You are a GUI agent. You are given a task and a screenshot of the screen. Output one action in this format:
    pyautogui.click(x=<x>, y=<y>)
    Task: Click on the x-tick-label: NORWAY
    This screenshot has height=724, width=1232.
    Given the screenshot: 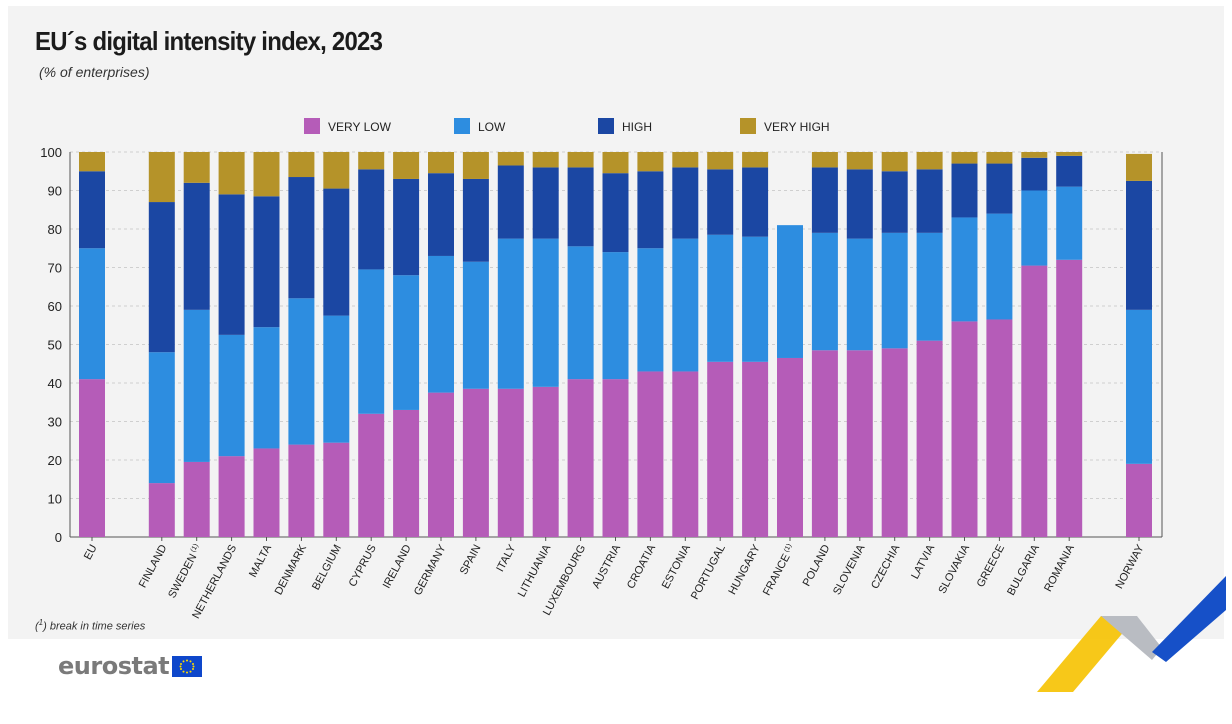 What is the action you would take?
    pyautogui.click(x=1129, y=566)
    